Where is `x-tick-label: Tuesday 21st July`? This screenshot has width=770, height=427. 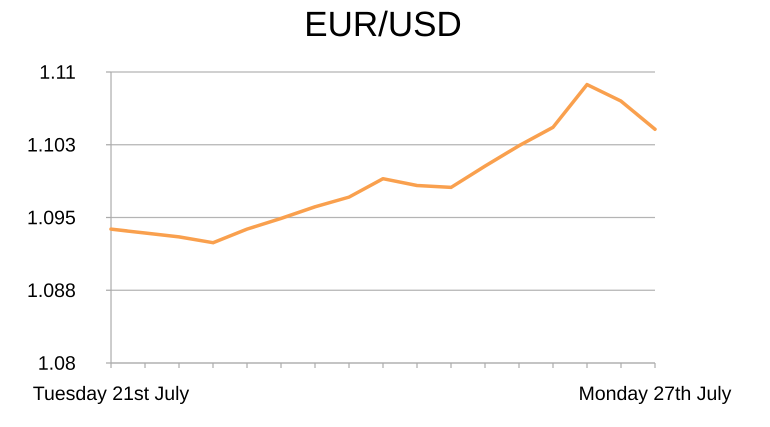 x-tick-label: Tuesday 21st July is located at coordinates (111, 395).